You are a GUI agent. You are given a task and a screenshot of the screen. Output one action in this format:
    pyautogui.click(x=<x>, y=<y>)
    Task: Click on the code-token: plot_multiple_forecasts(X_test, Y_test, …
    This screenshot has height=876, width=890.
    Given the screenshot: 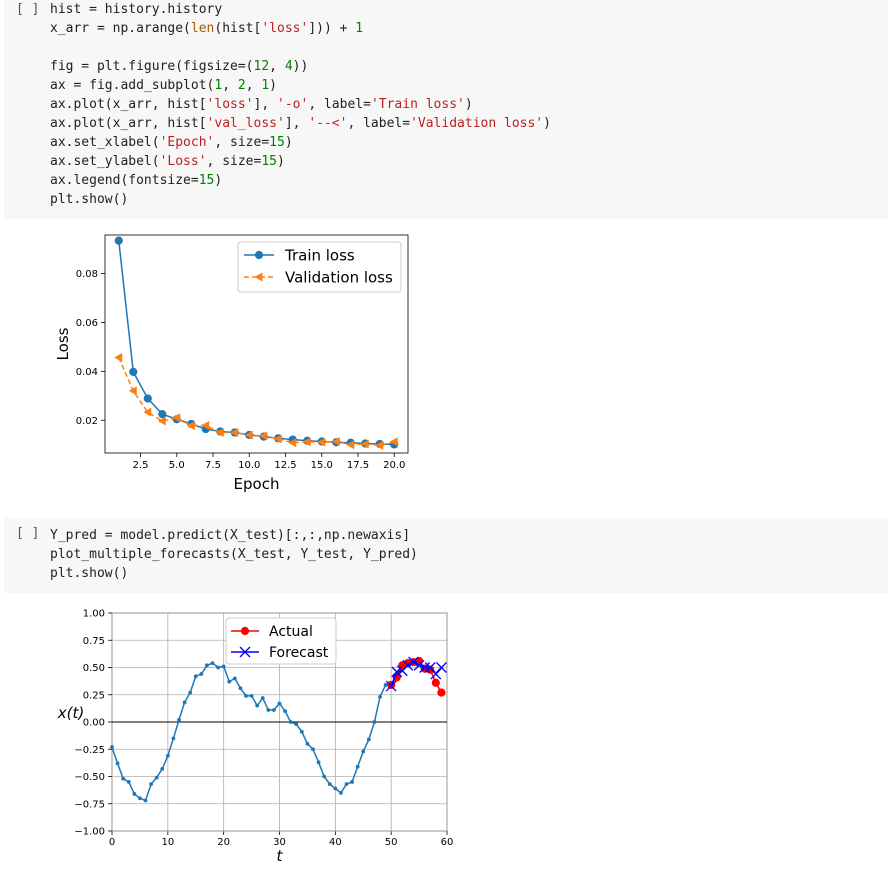 What is the action you would take?
    pyautogui.click(x=234, y=554)
    